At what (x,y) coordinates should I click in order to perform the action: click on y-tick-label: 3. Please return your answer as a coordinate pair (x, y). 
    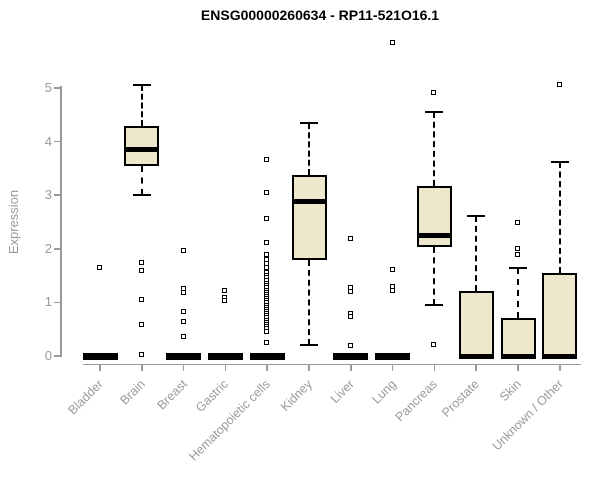
    Looking at the image, I should click on (48, 195).